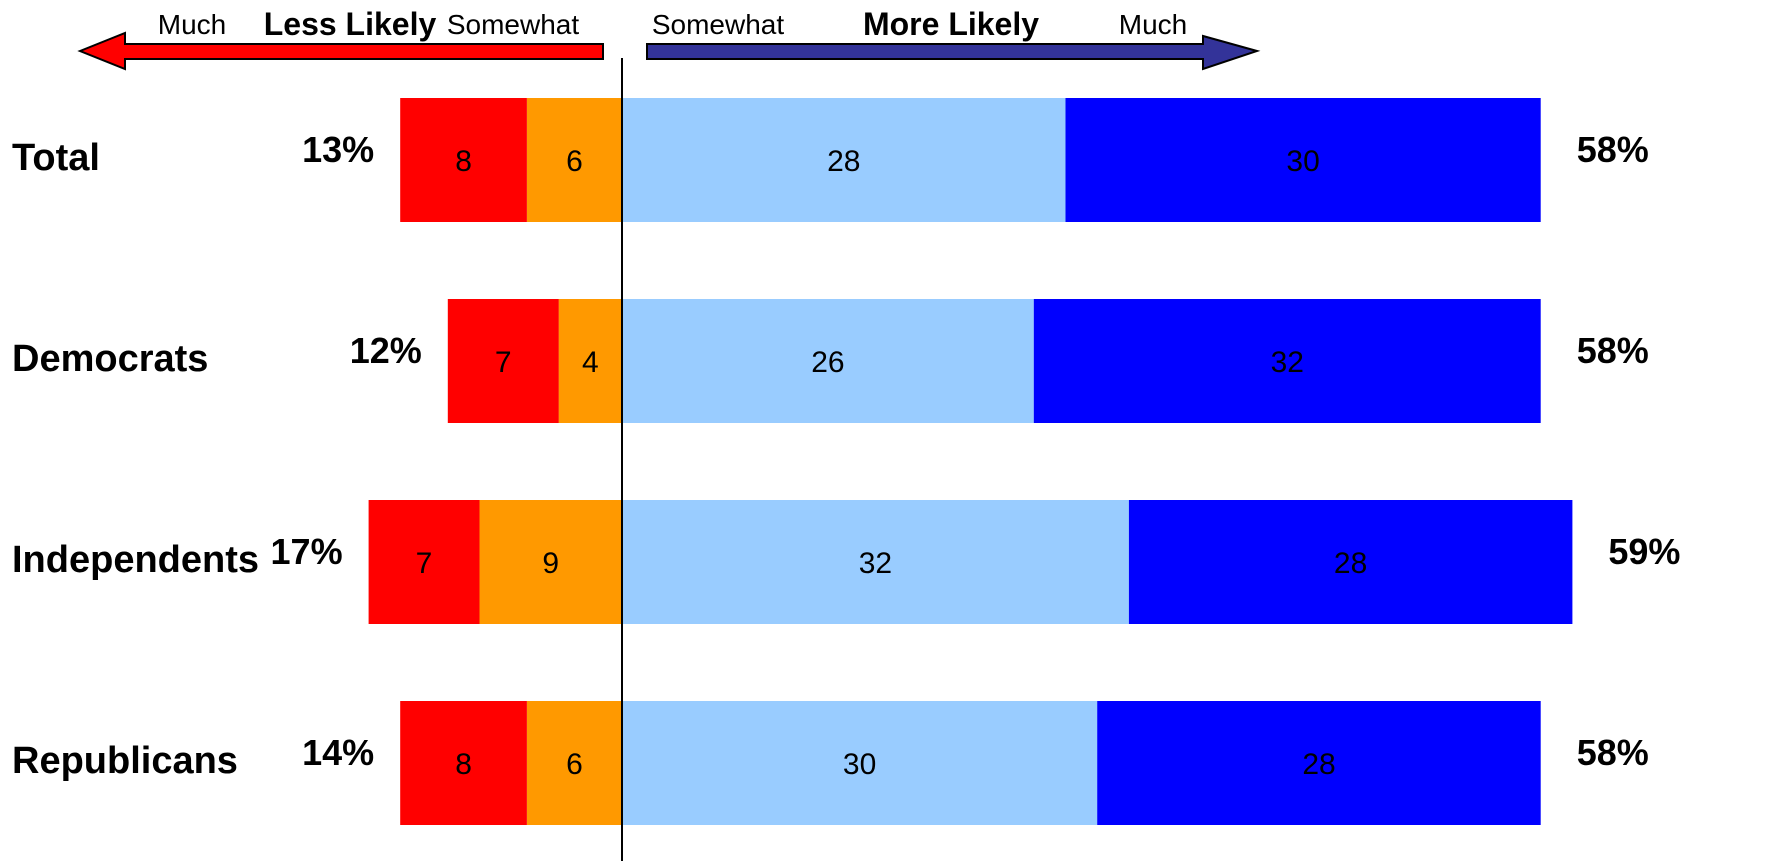 Image resolution: width=1775 pixels, height=861 pixels. I want to click on bar-democrats-less-much, so click(503, 361).